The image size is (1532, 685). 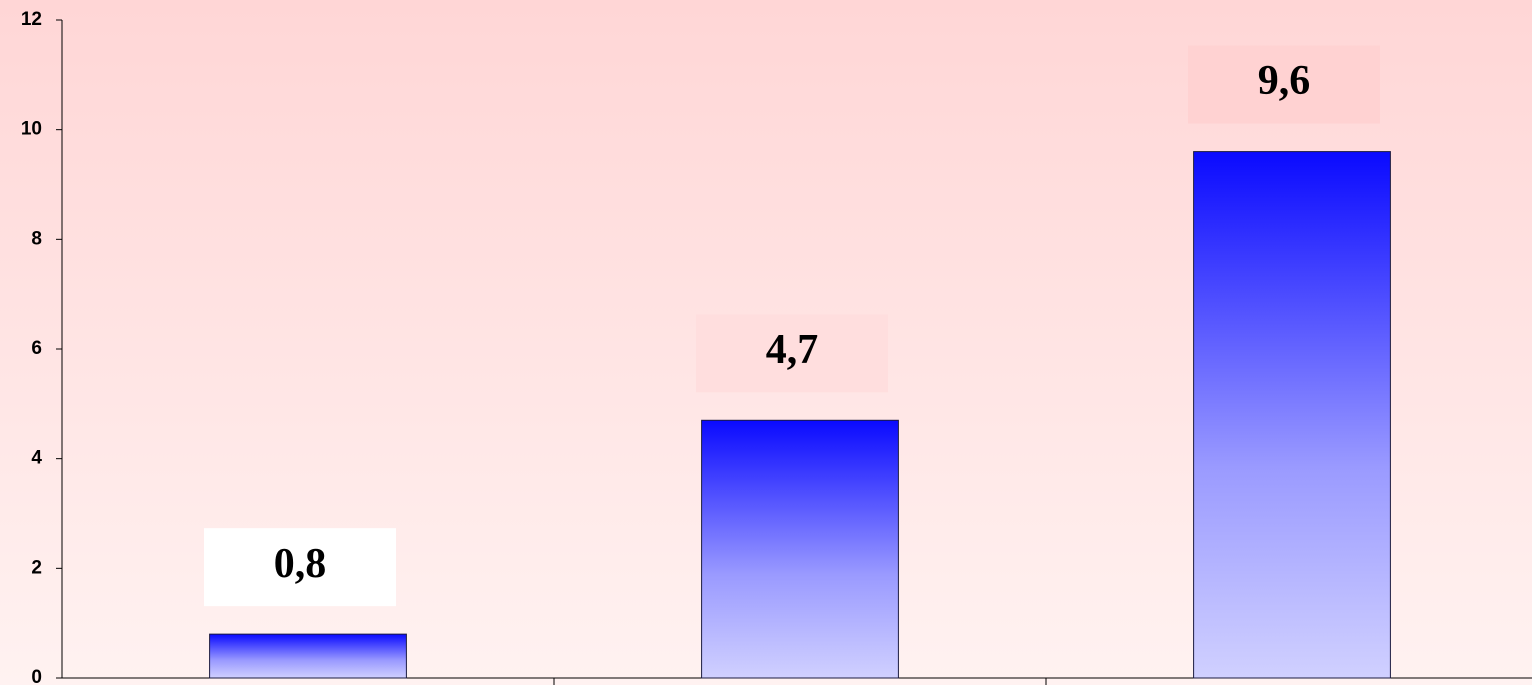 I want to click on value-label: 0,8, so click(x=300, y=564).